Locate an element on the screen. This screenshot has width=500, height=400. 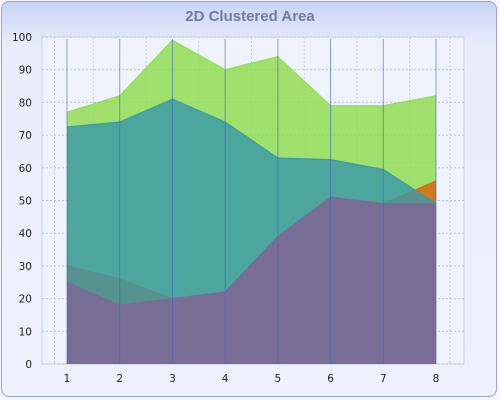
y-tick-label: 90 is located at coordinates (25, 71).